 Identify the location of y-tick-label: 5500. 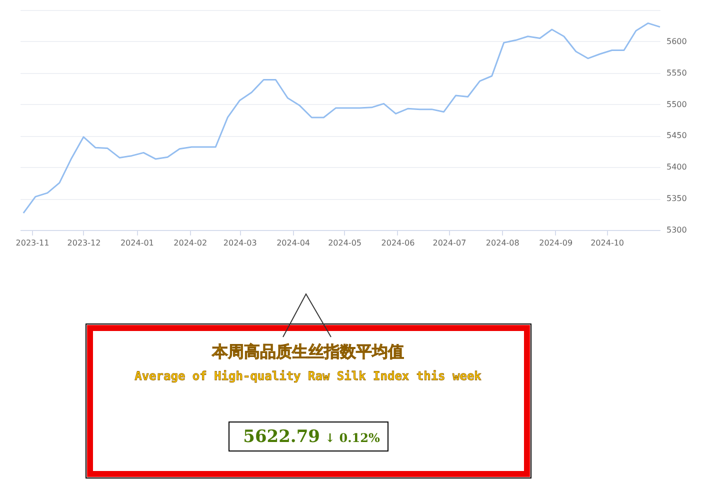
(676, 104).